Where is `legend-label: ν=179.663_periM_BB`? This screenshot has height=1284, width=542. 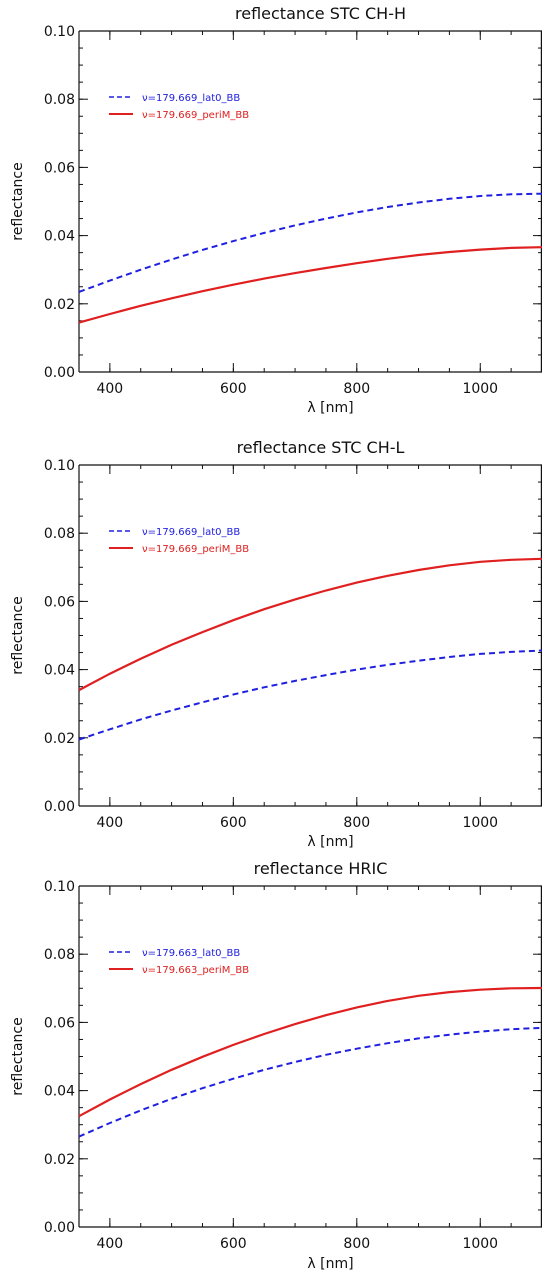
legend-label: ν=179.663_periM_BB is located at coordinates (195, 970).